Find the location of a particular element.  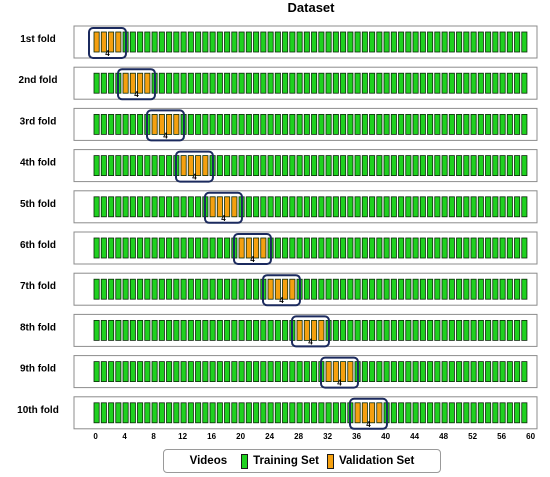

fold-label: 4th fold is located at coordinates (38, 163).